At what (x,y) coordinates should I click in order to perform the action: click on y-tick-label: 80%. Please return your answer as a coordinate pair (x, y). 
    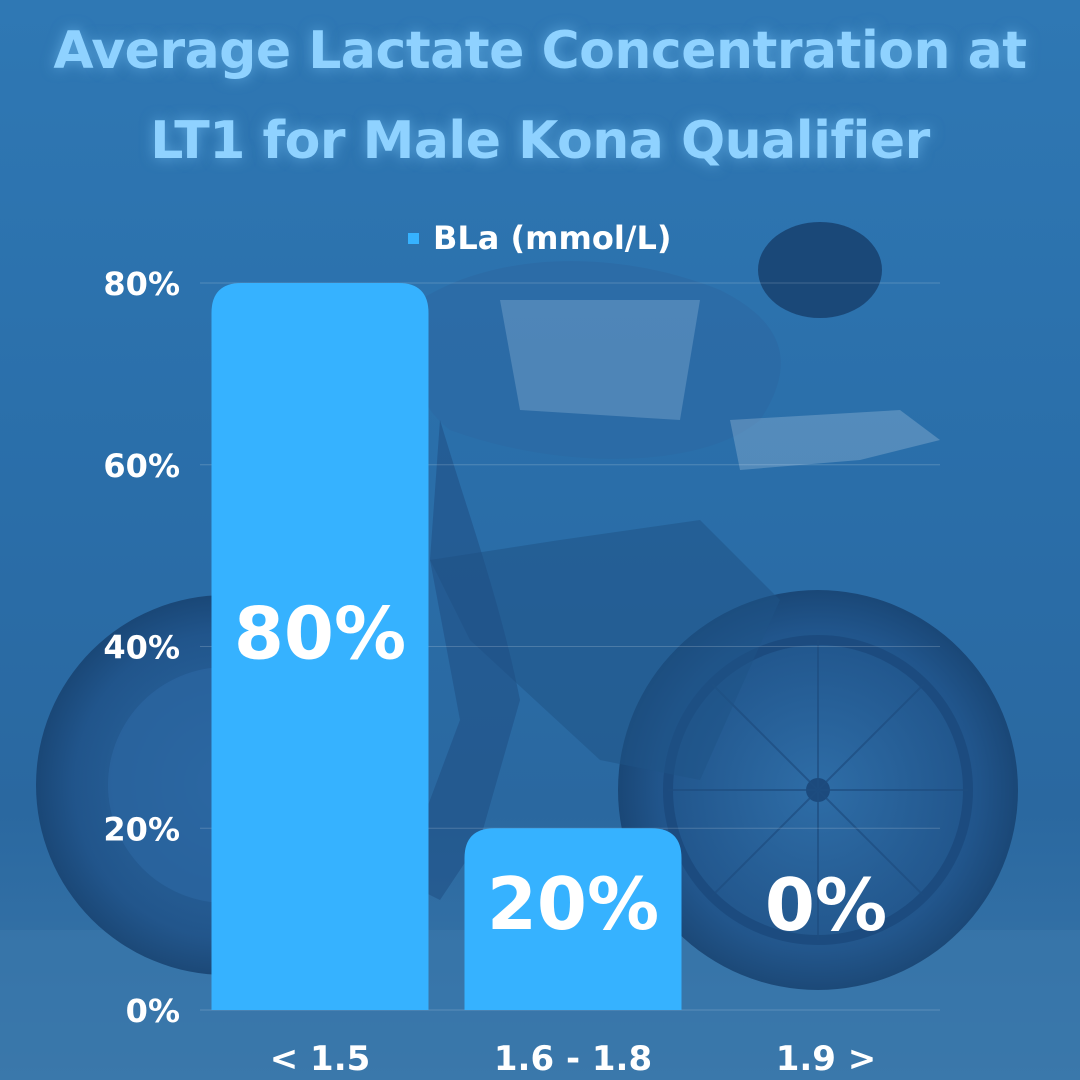
    Looking at the image, I should click on (141, 284).